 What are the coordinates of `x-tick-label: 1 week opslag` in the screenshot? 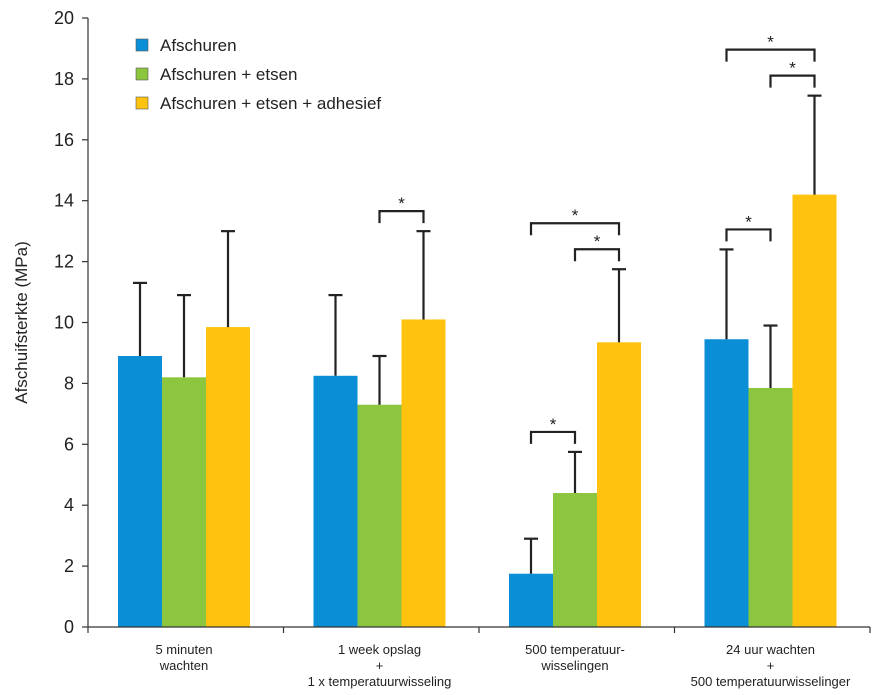 It's located at (379, 649).